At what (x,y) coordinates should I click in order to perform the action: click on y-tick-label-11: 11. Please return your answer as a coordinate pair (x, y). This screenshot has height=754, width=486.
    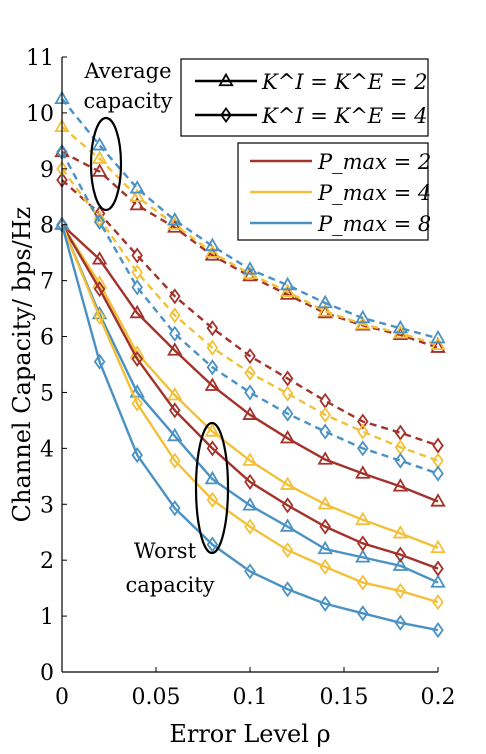
    Looking at the image, I should click on (40, 58).